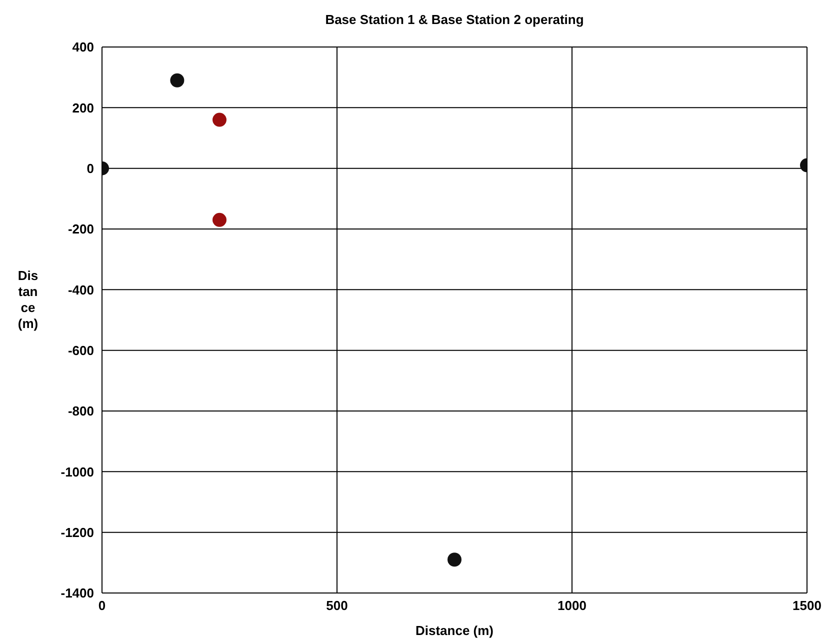  I want to click on x-tick-label: 500, so click(337, 606).